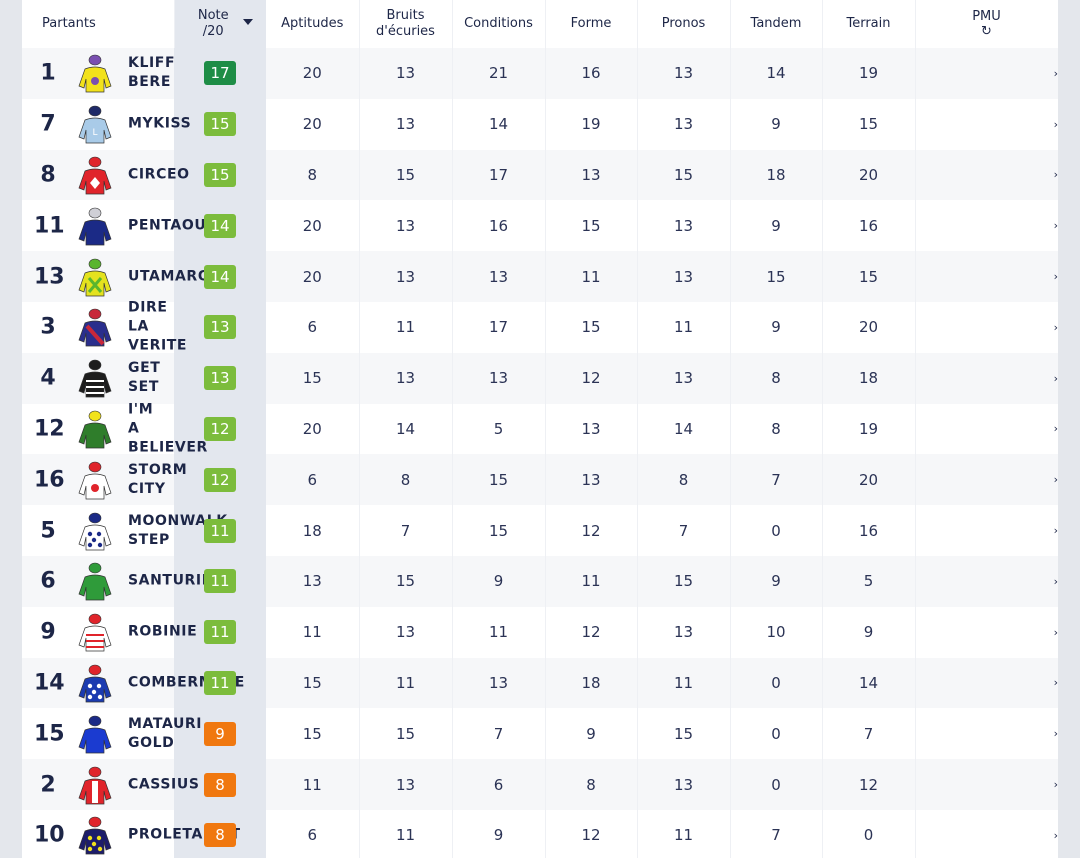 The height and width of the screenshot is (858, 1080). I want to click on partant-cell: 14 COMBERMERE, so click(133, 683).